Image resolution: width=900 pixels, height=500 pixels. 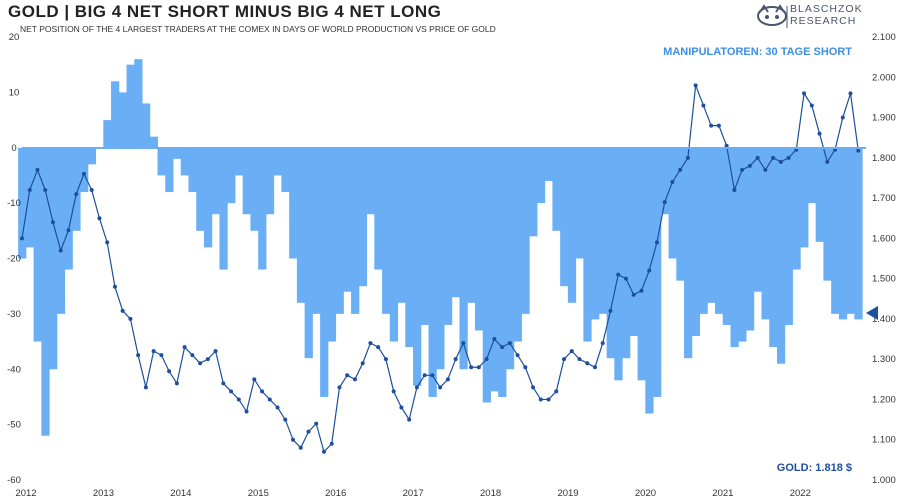 What do you see at coordinates (14, 92) in the screenshot?
I see `left-tick-label: 10` at bounding box center [14, 92].